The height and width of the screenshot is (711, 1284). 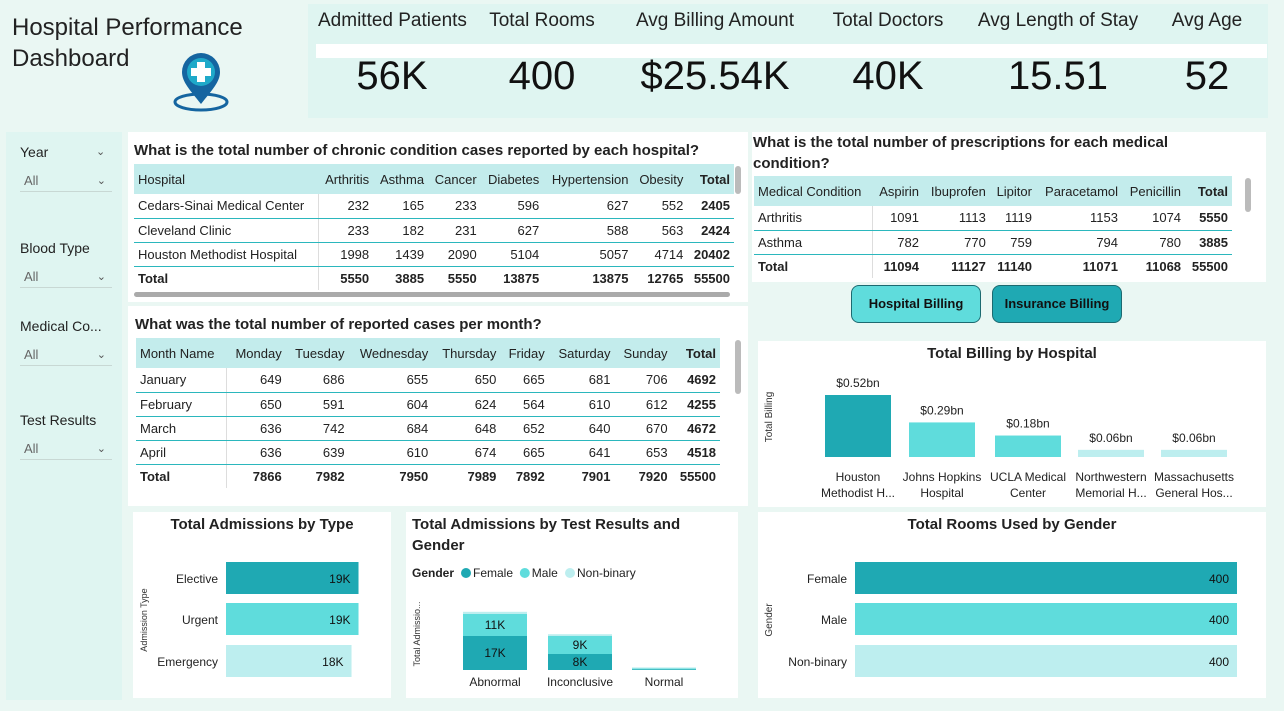 What do you see at coordinates (813, 191) in the screenshot?
I see `prescription-table-col-header: Medical Condition` at bounding box center [813, 191].